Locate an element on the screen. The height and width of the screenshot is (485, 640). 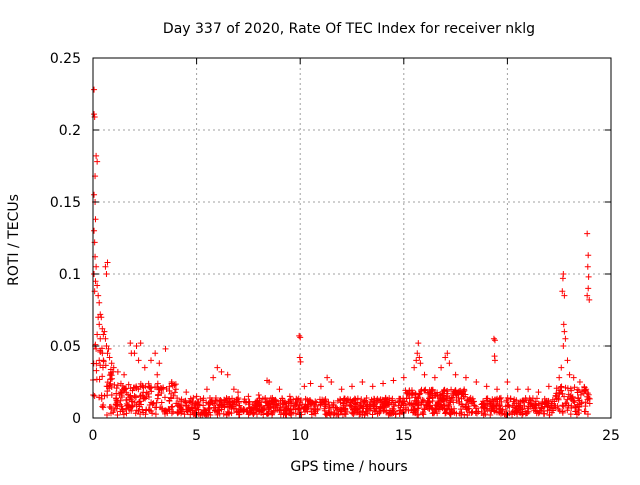
y-axis-label: ROTI / TECUs is located at coordinates (14, 240).